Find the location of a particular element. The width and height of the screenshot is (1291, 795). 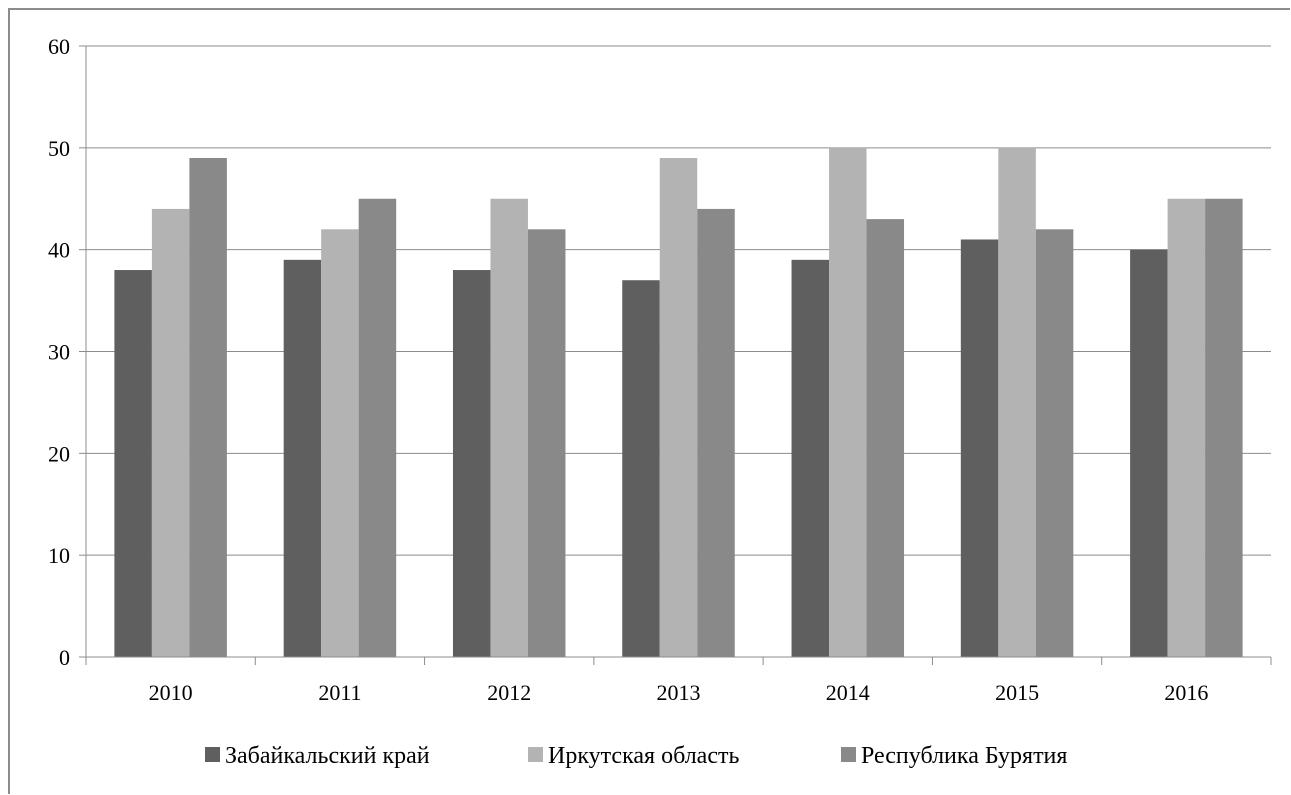

legend-label: Иркутская область is located at coordinates (643, 756).